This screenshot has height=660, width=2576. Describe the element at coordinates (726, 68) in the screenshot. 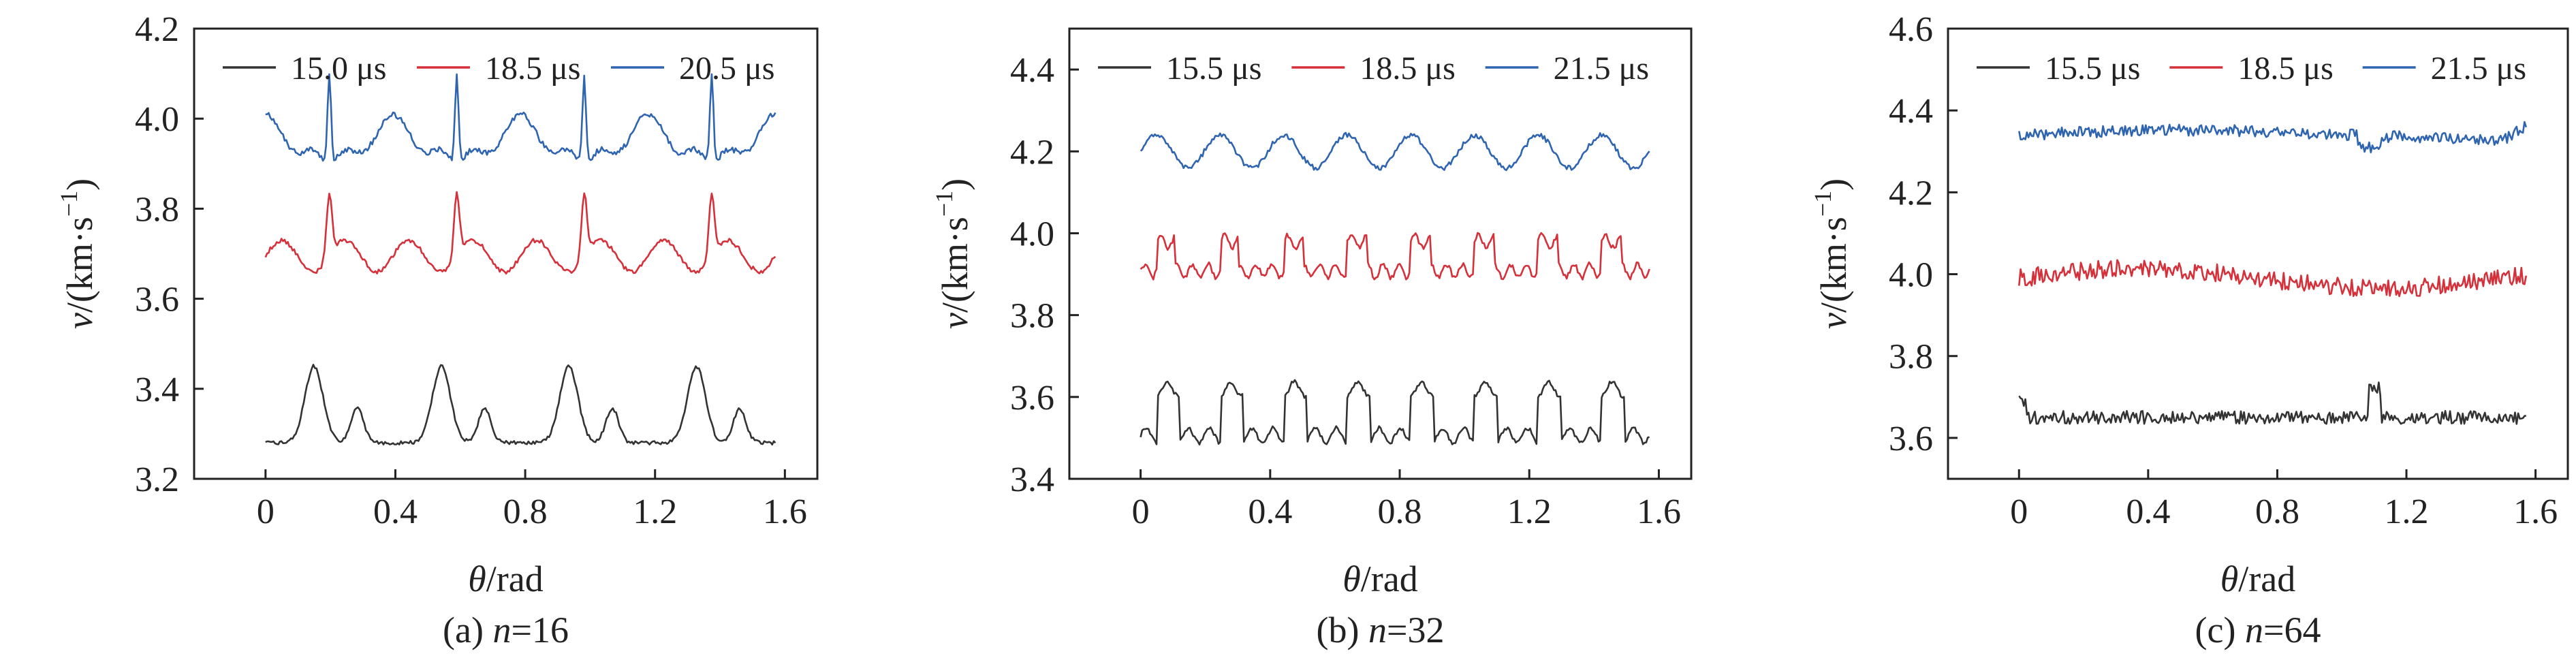

I see `legend-label: 20.5 μs` at that location.